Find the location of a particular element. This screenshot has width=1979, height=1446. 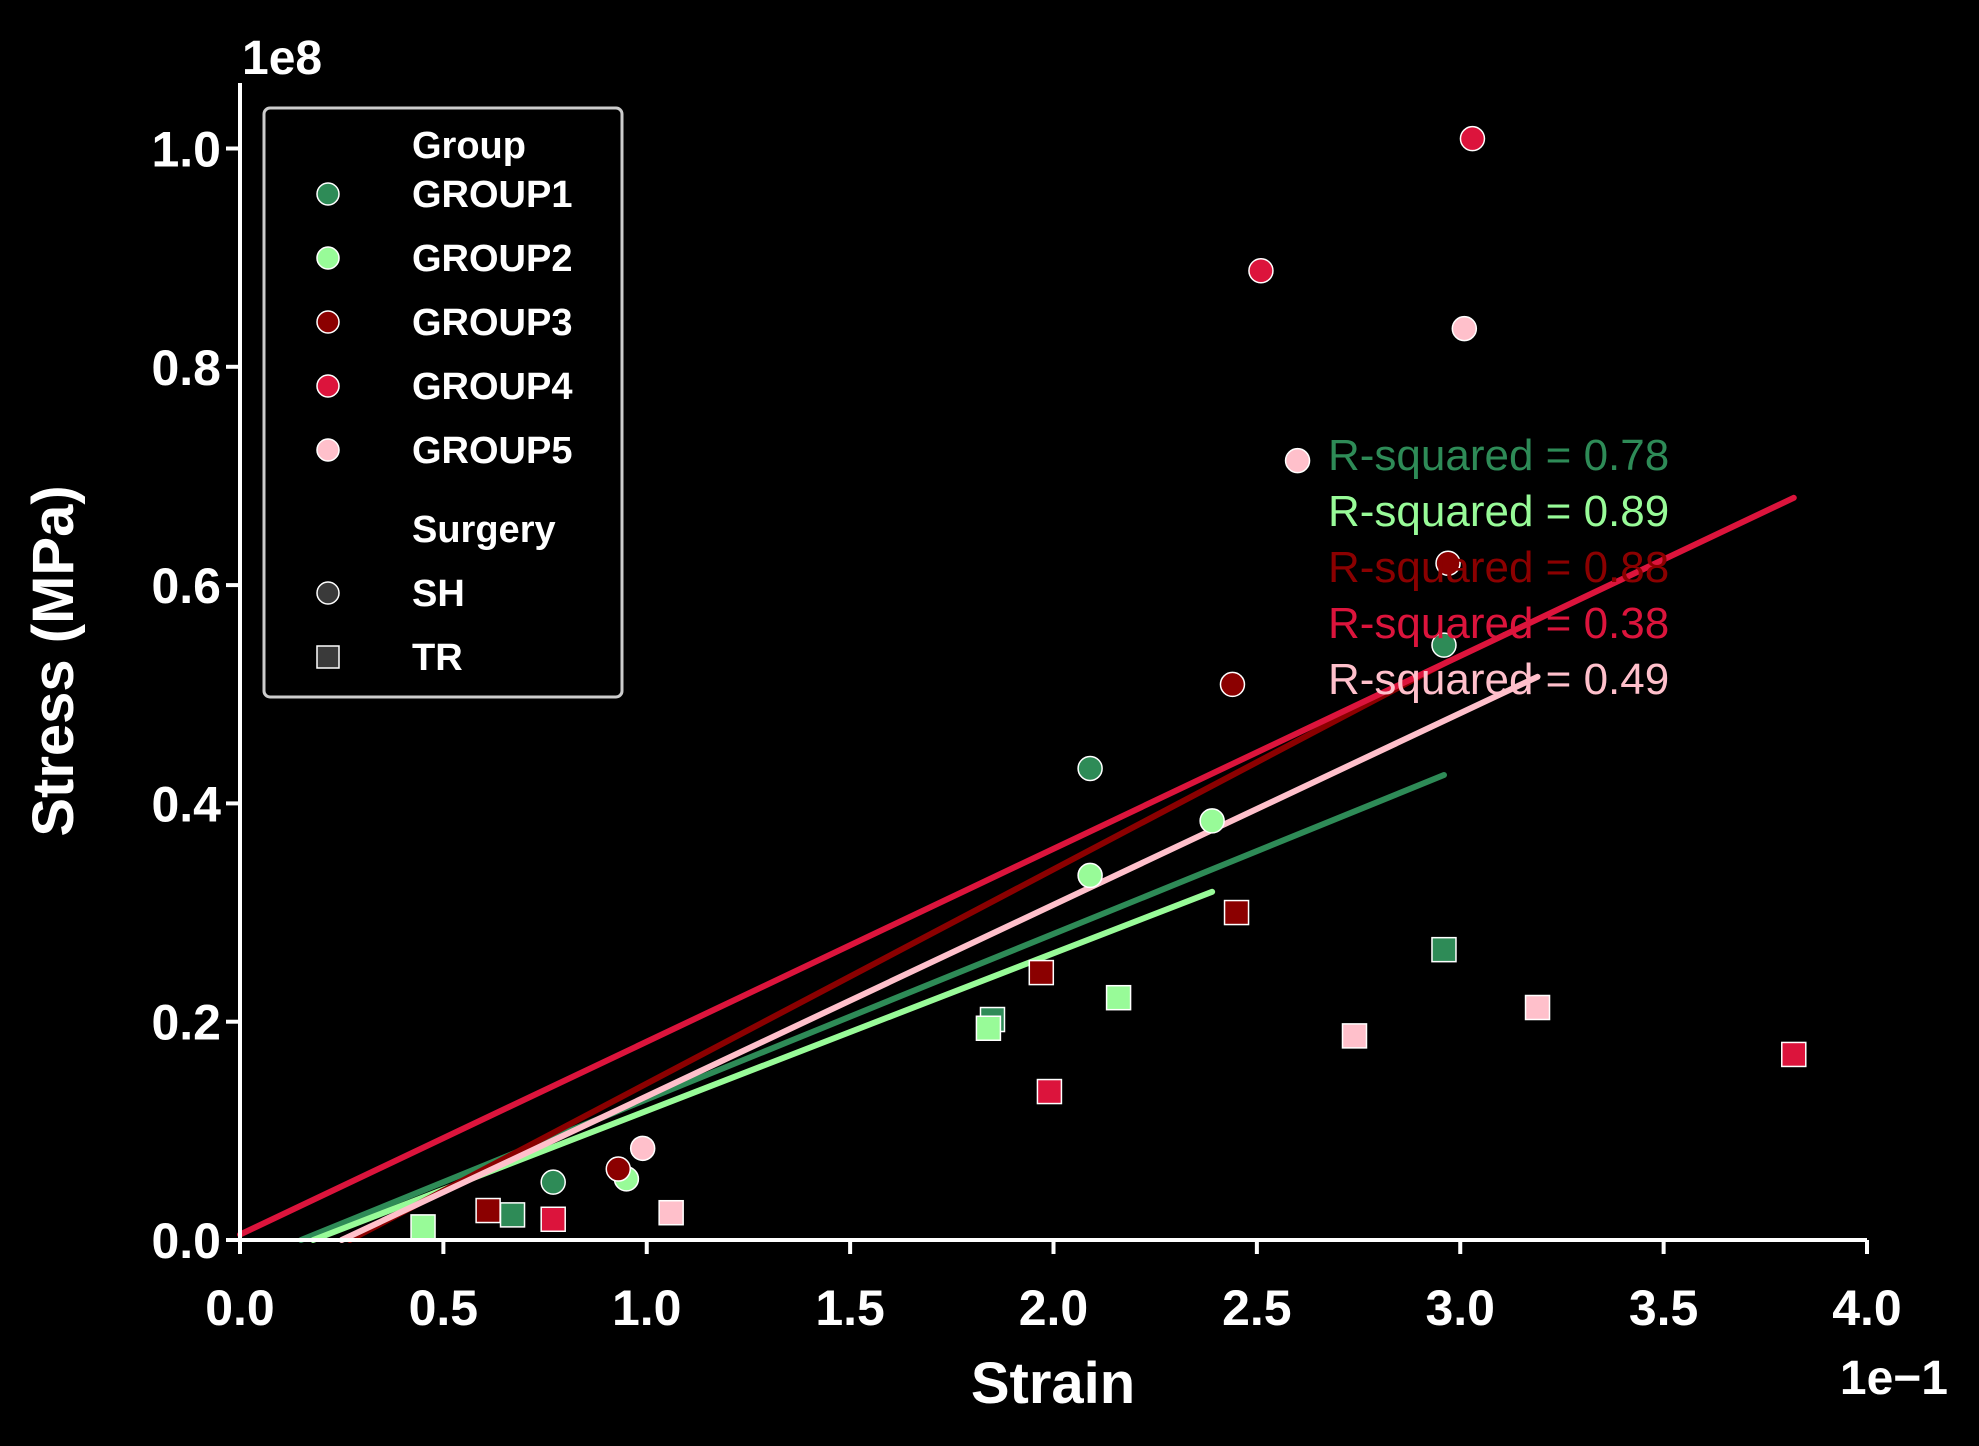

r-squared-label-group5: R-squared = 0.49 is located at coordinates (1498, 679).